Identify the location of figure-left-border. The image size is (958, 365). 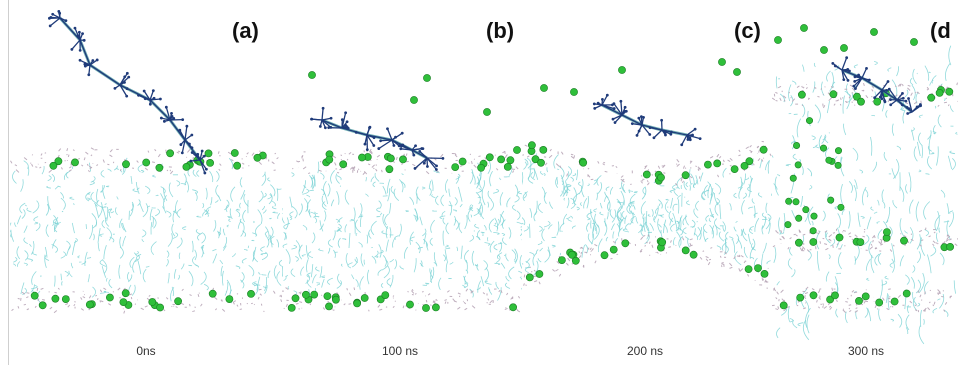
(8, 182).